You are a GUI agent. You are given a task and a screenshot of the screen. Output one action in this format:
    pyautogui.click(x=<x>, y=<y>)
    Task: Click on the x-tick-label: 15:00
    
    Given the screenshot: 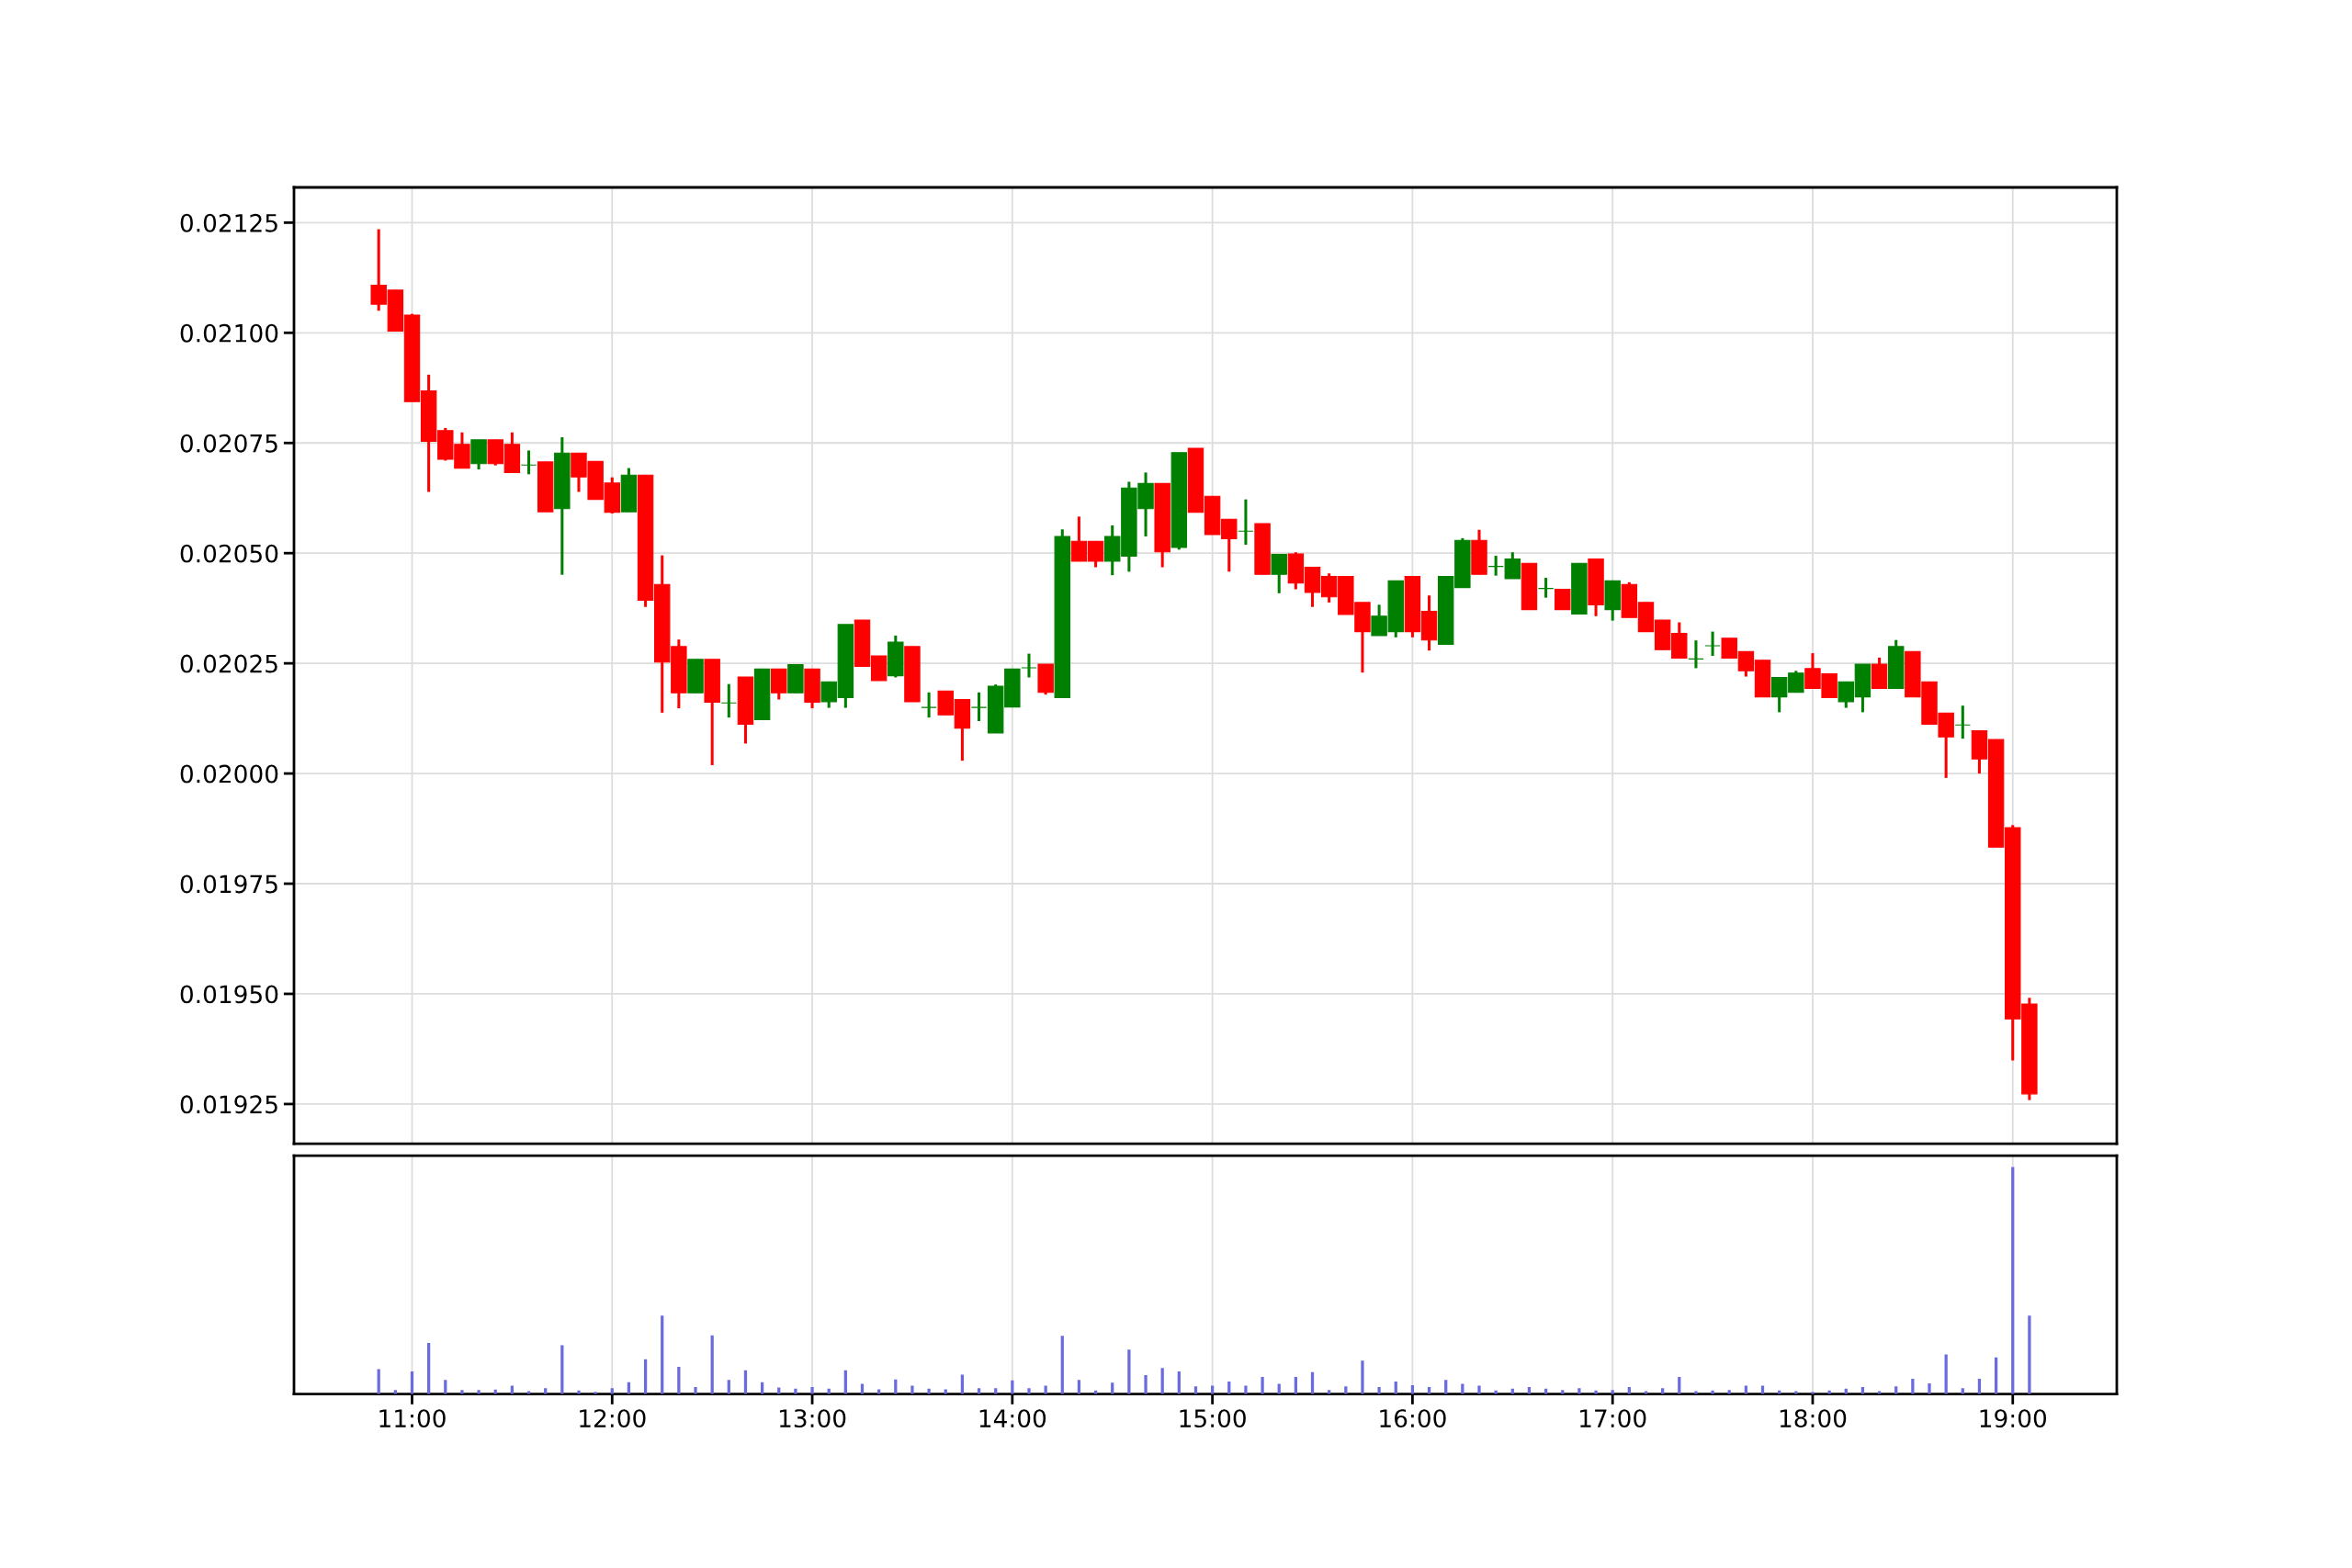 What is the action you would take?
    pyautogui.click(x=1213, y=1419)
    